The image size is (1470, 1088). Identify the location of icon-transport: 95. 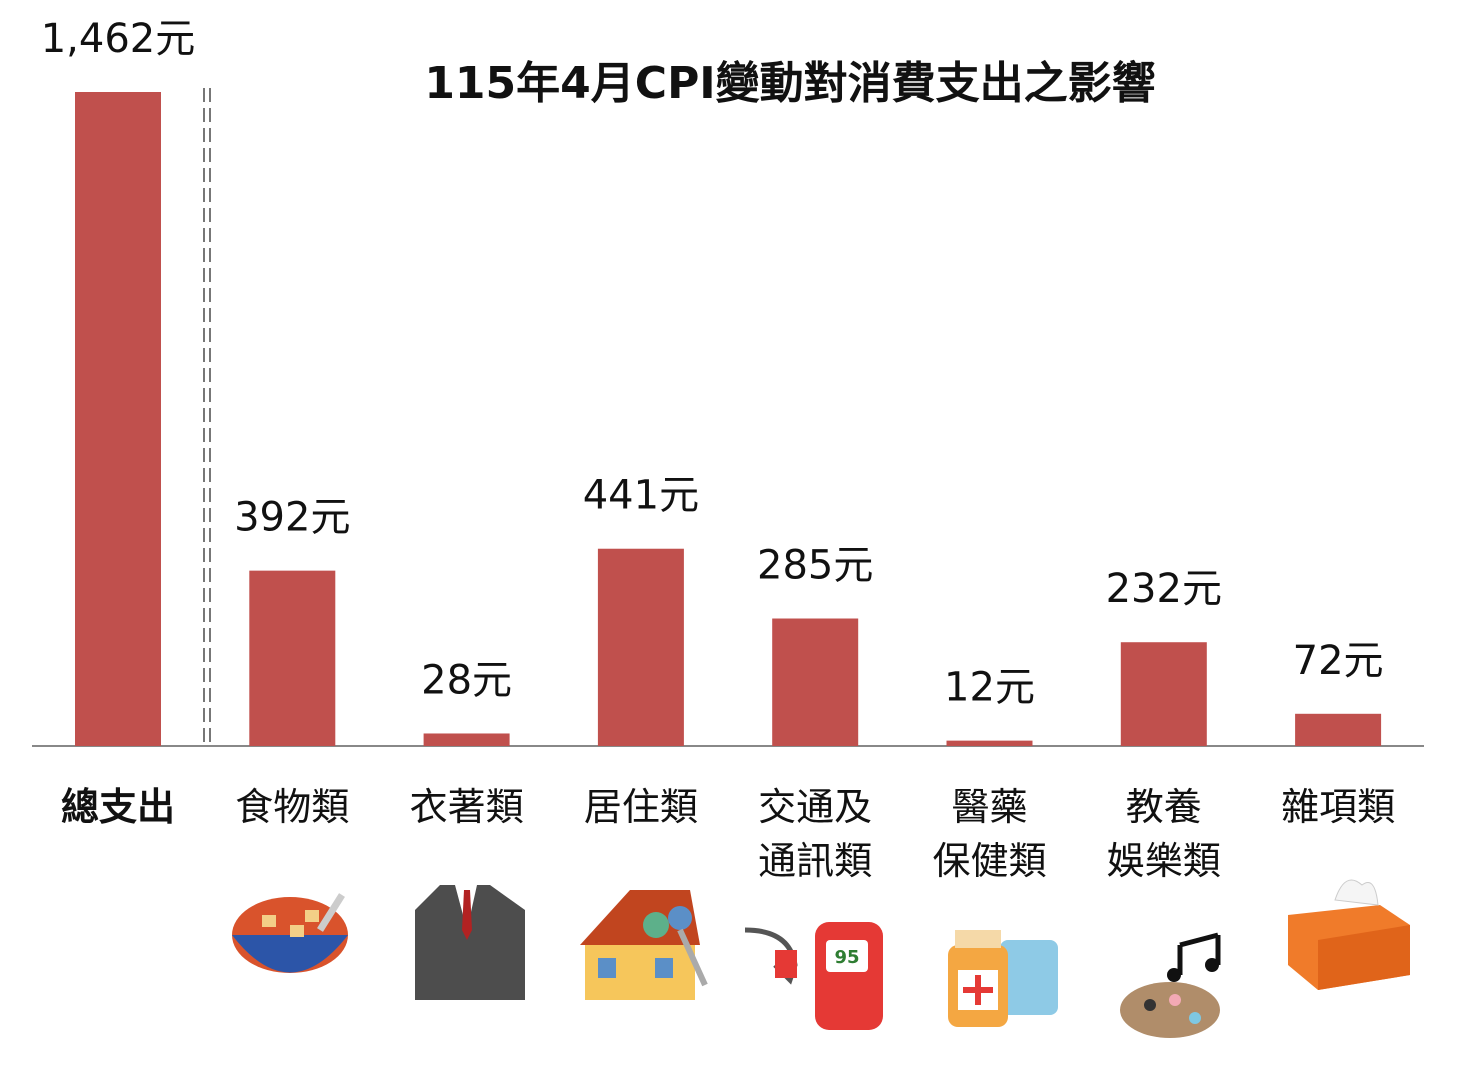
(813, 976).